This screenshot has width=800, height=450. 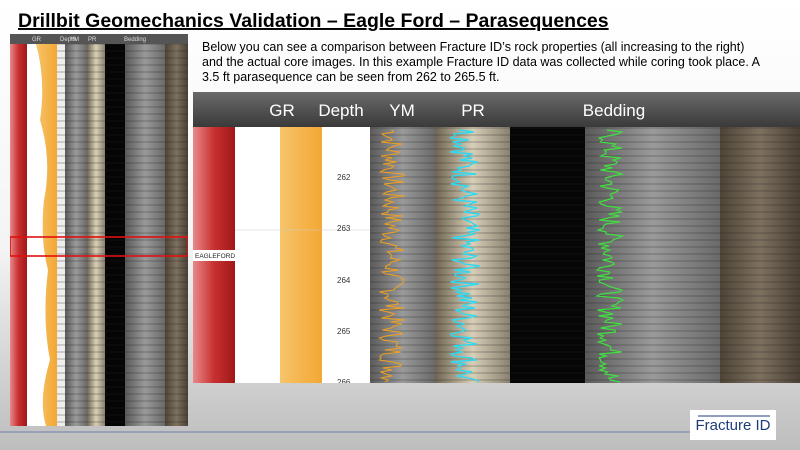 What do you see at coordinates (92, 40) in the screenshot?
I see `overview-header: PR` at bounding box center [92, 40].